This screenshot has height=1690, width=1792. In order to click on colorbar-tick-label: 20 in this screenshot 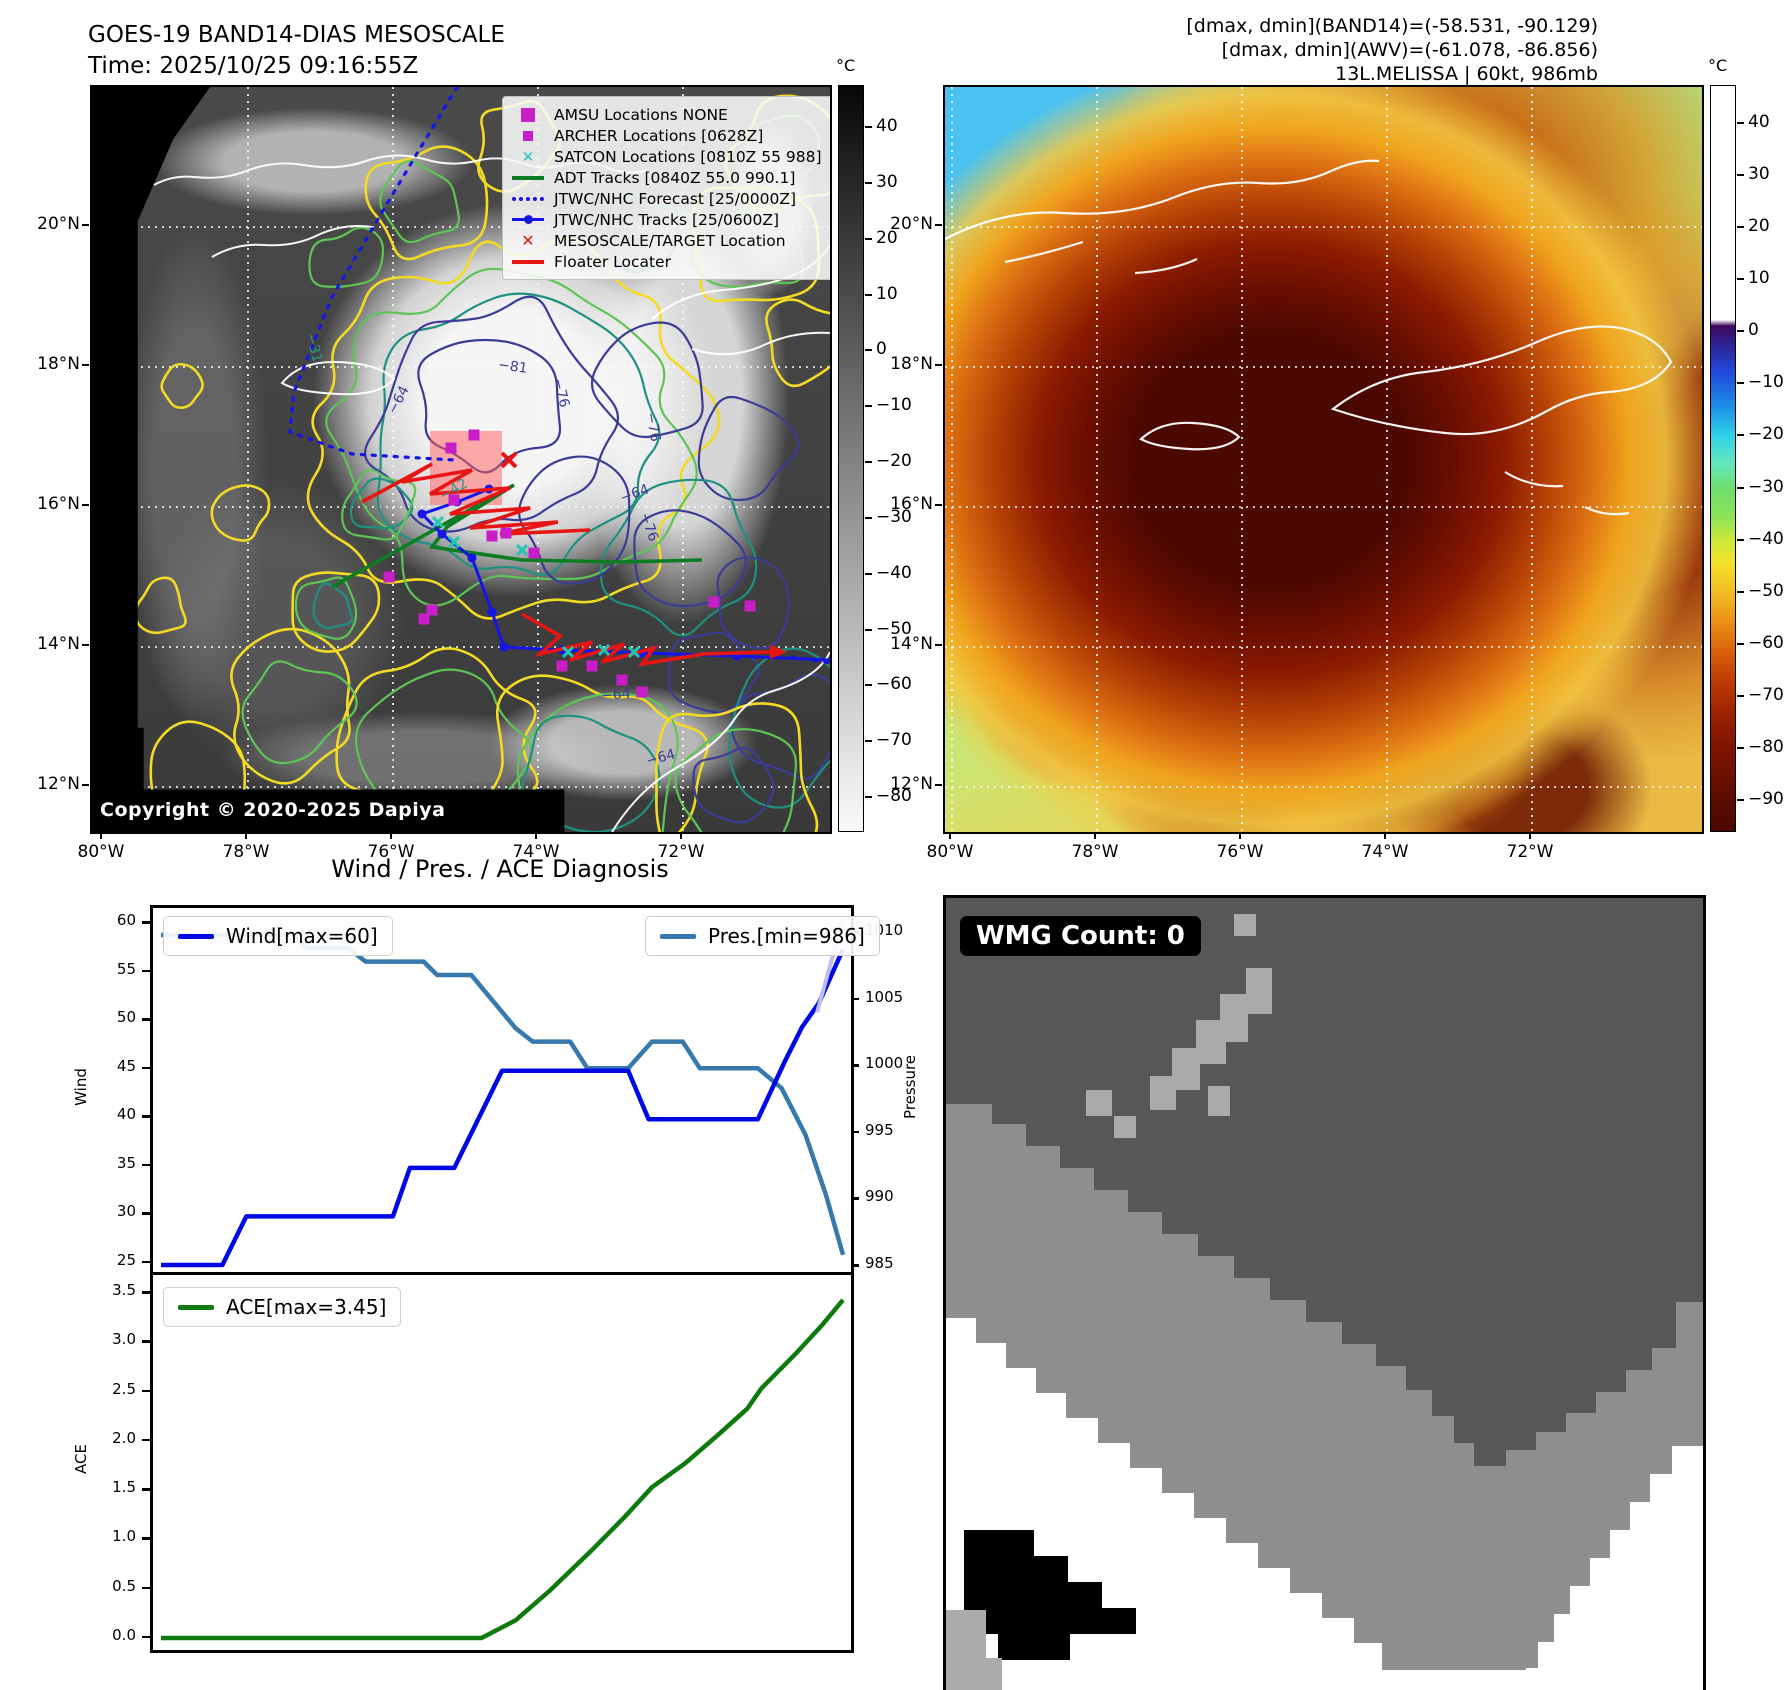, I will do `click(1759, 226)`.